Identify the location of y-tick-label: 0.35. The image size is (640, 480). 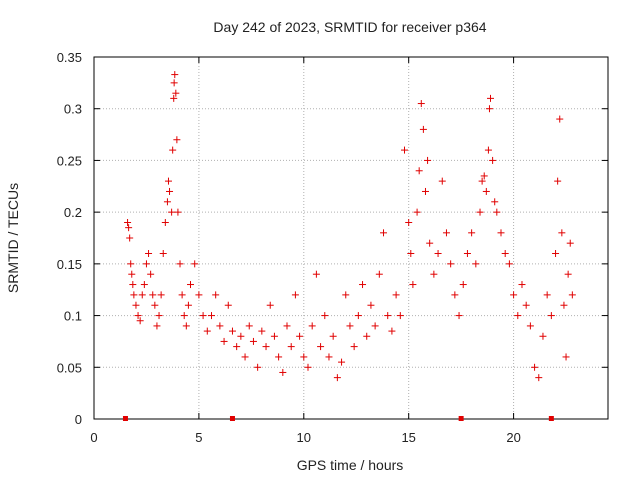
(69, 57).